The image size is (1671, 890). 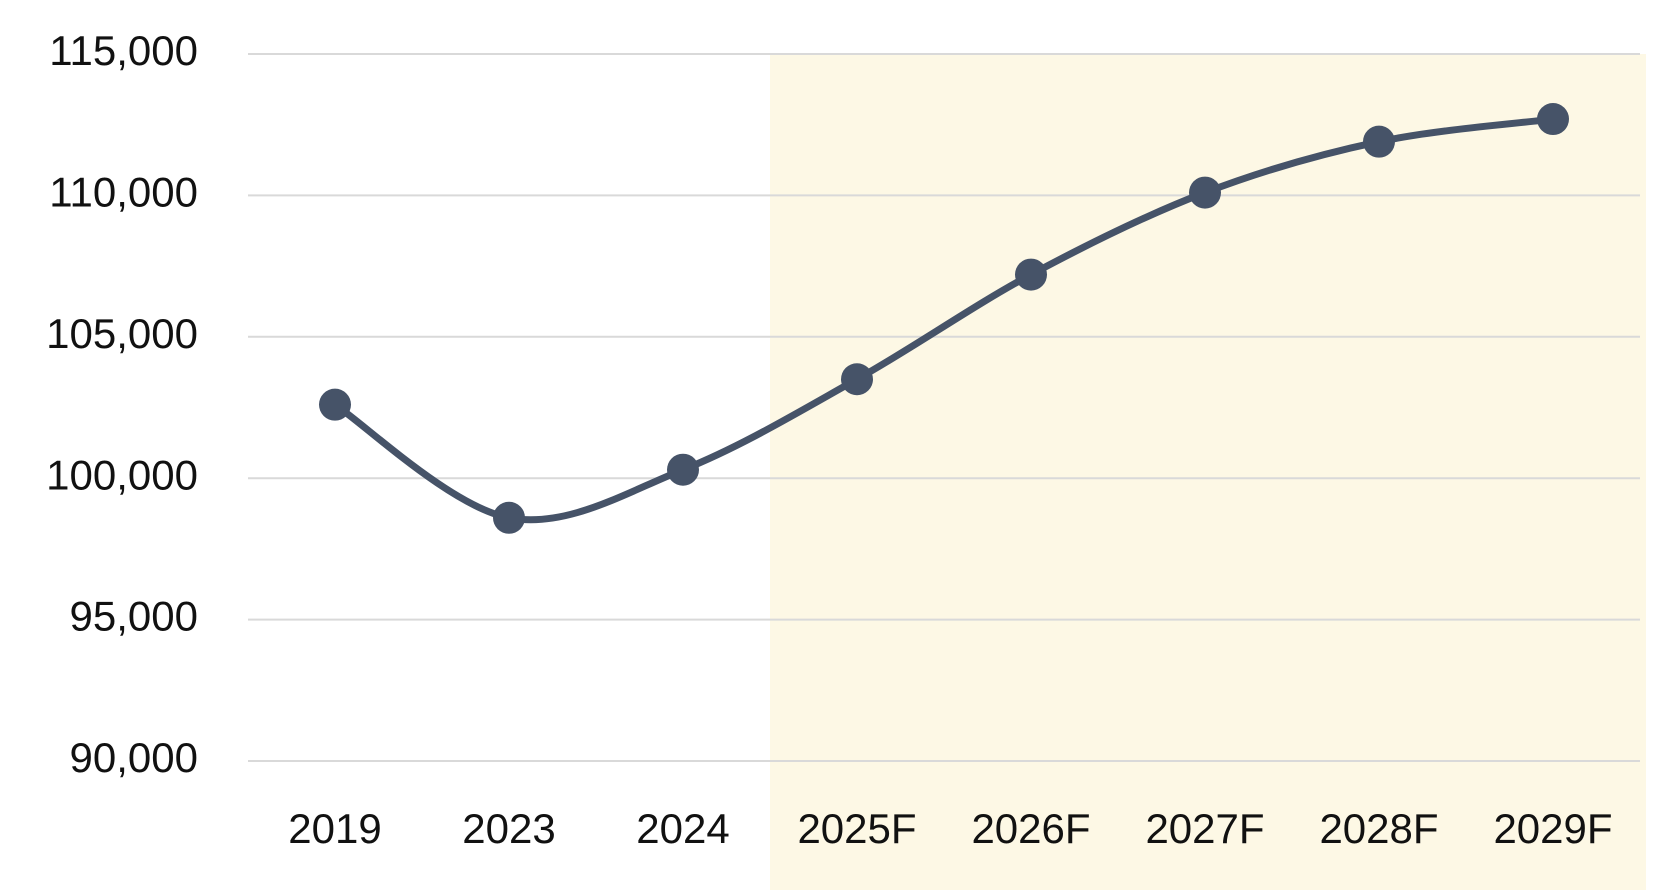 What do you see at coordinates (122, 474) in the screenshot?
I see `y-tick-label: 100,000` at bounding box center [122, 474].